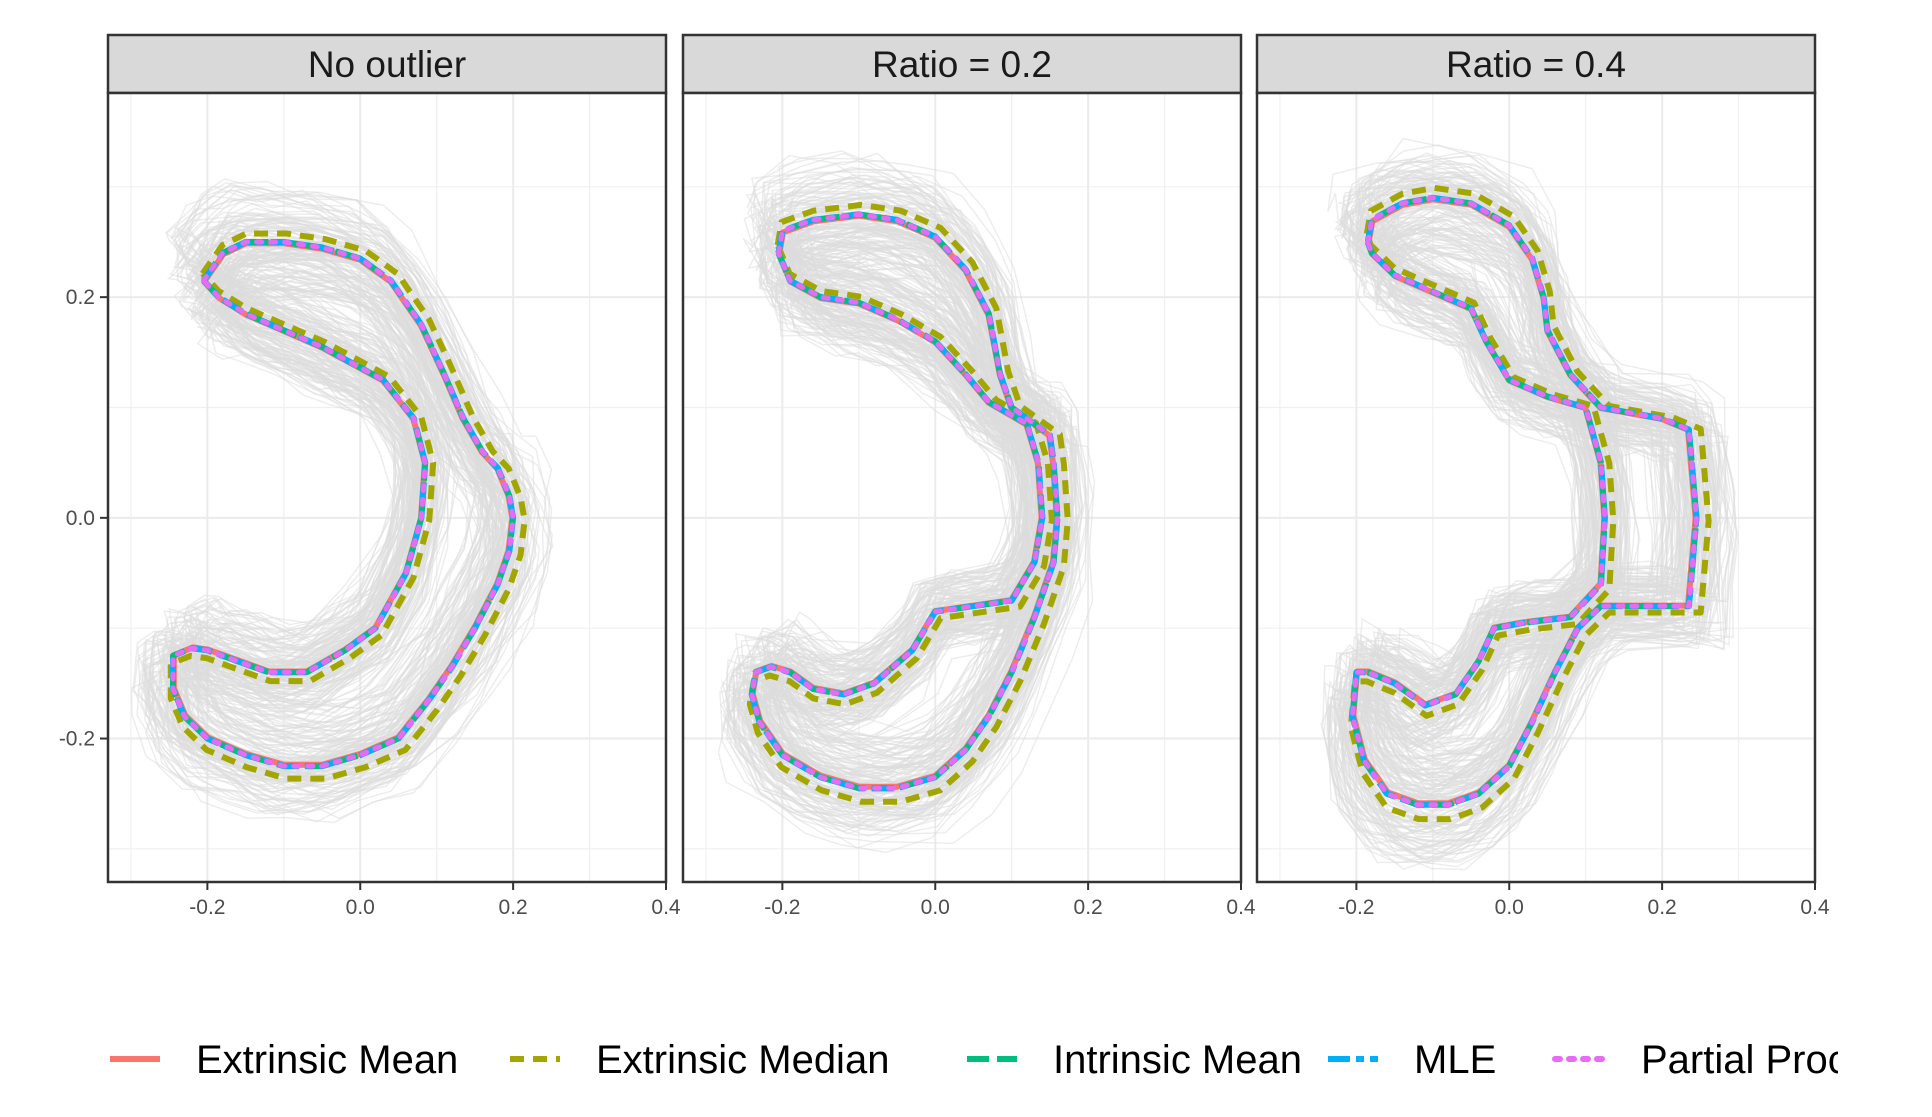 Image resolution: width=1932 pixels, height=1117 pixels. I want to click on panel-title: Ratio = 0.4, so click(1536, 64).